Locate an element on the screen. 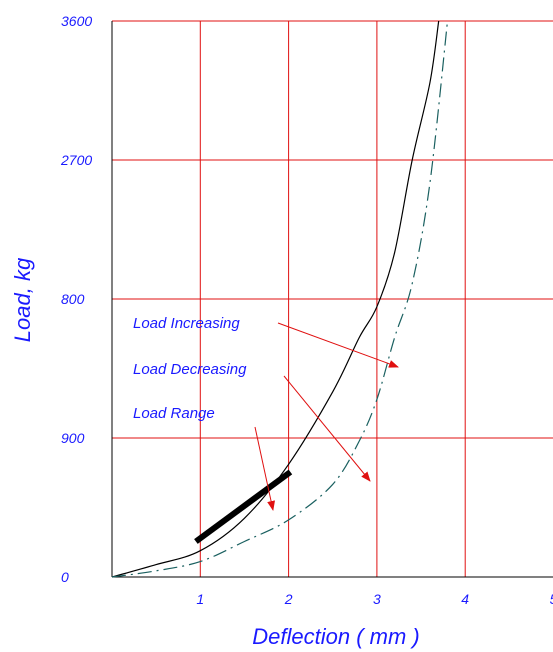 This screenshot has height=652, width=553. y-tick-label: 0 is located at coordinates (65, 577).